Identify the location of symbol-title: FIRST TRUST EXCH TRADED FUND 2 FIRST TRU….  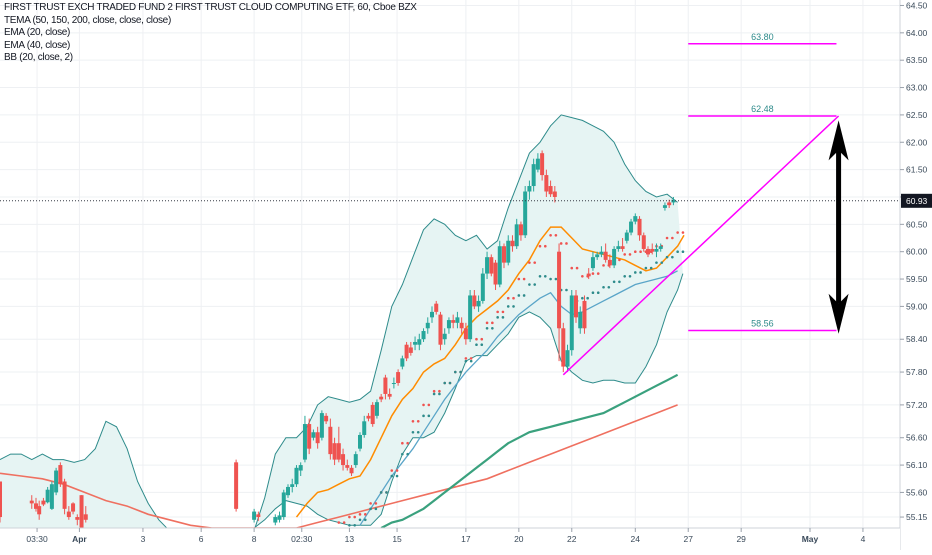
(210, 7).